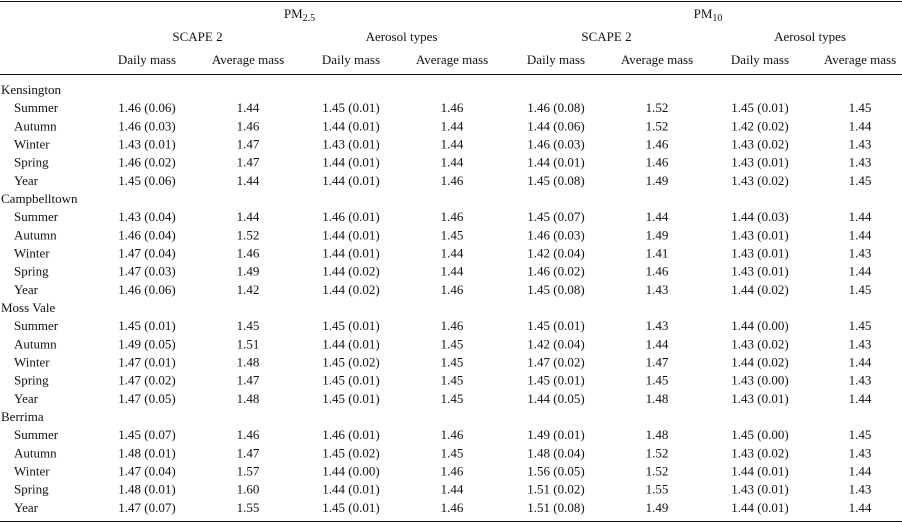  I want to click on cell: 1.48 (0.01), so click(146, 489).